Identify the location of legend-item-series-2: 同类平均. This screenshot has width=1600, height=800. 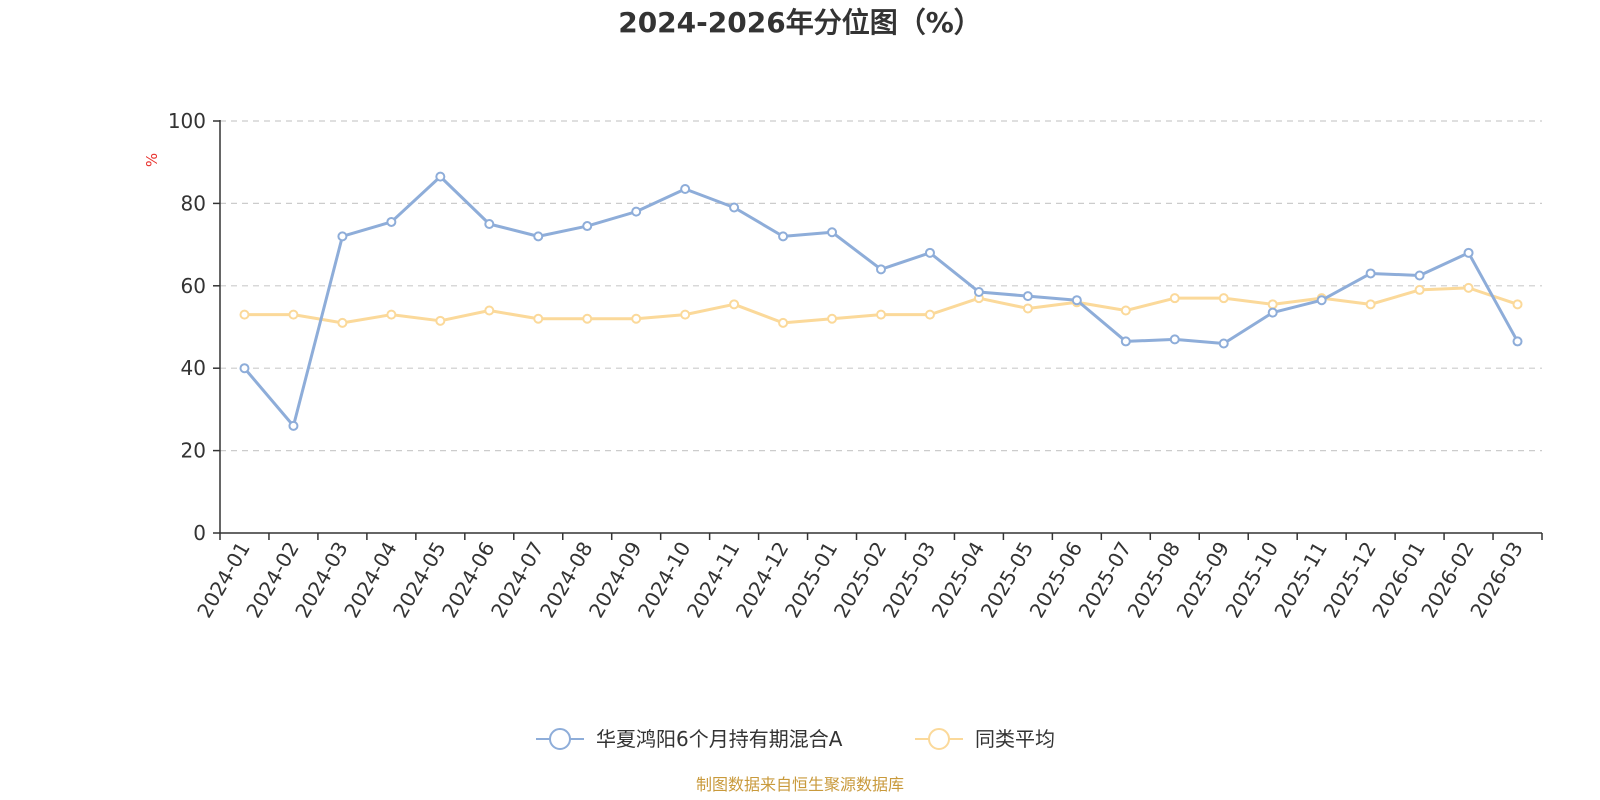
(985, 739).